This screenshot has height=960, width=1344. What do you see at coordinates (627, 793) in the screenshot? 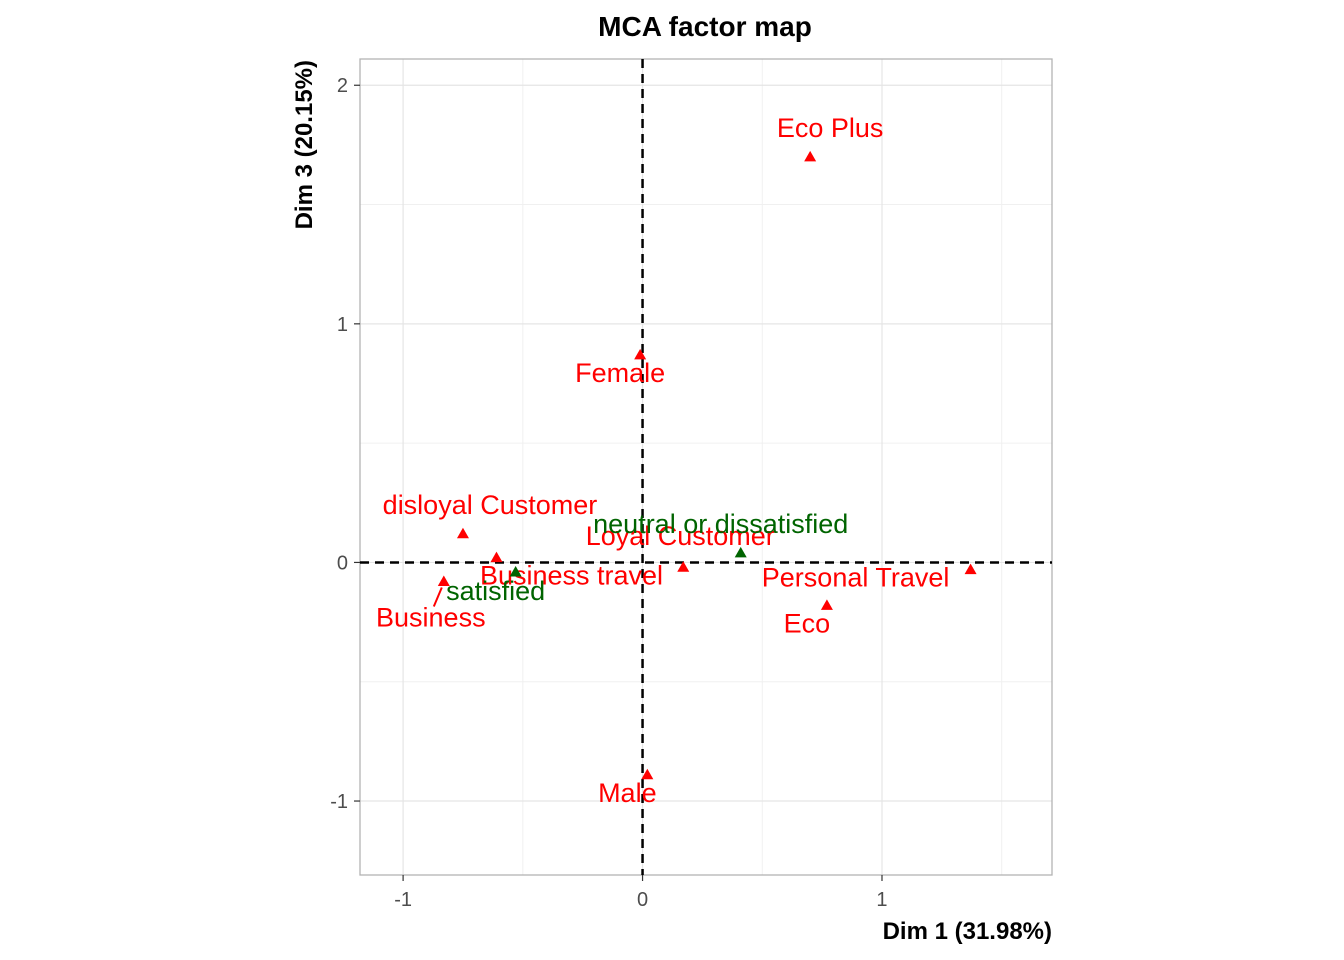
I see `data-point-label: Male` at bounding box center [627, 793].